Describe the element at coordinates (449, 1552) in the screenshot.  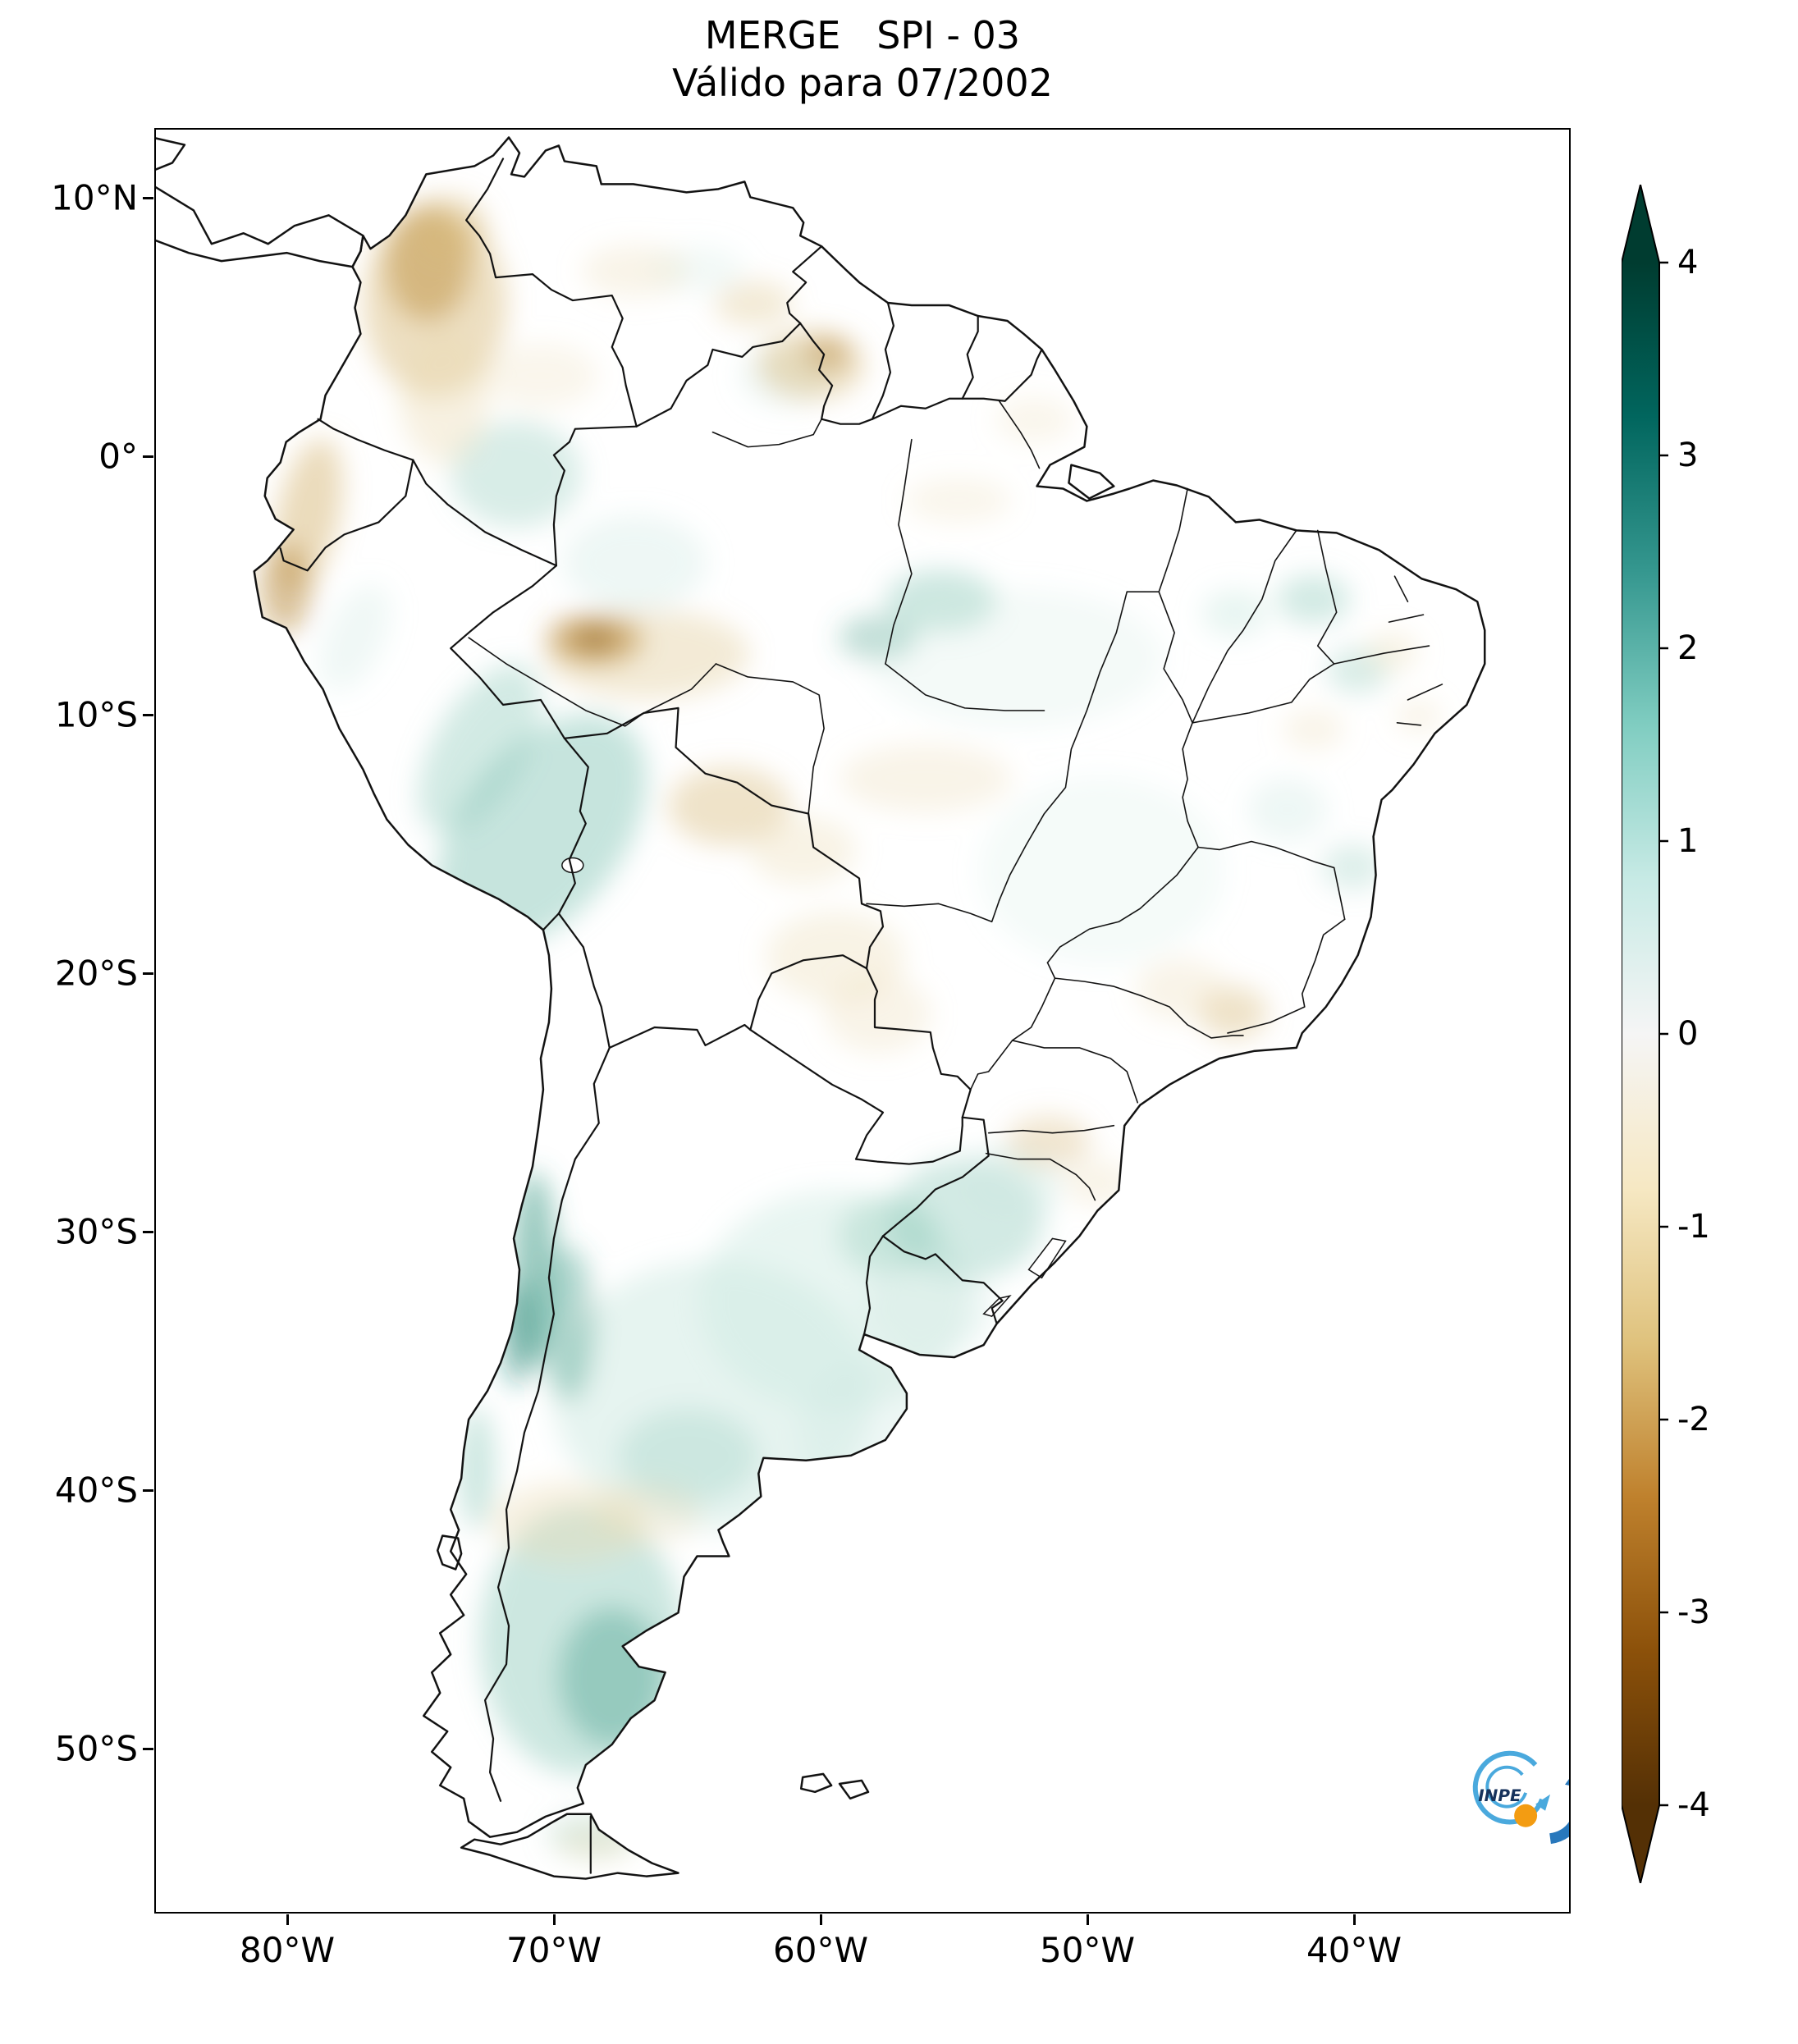
I see `chiloe-island` at that location.